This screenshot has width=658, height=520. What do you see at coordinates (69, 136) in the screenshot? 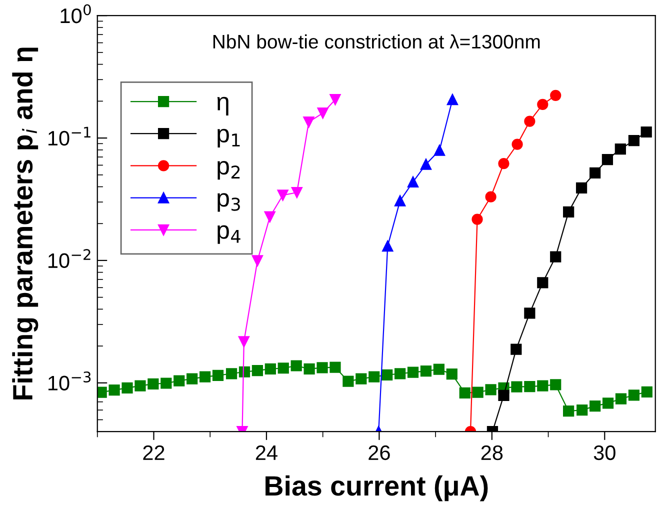
I see `y-tick-label: 10$^{−1}$` at bounding box center [69, 136].